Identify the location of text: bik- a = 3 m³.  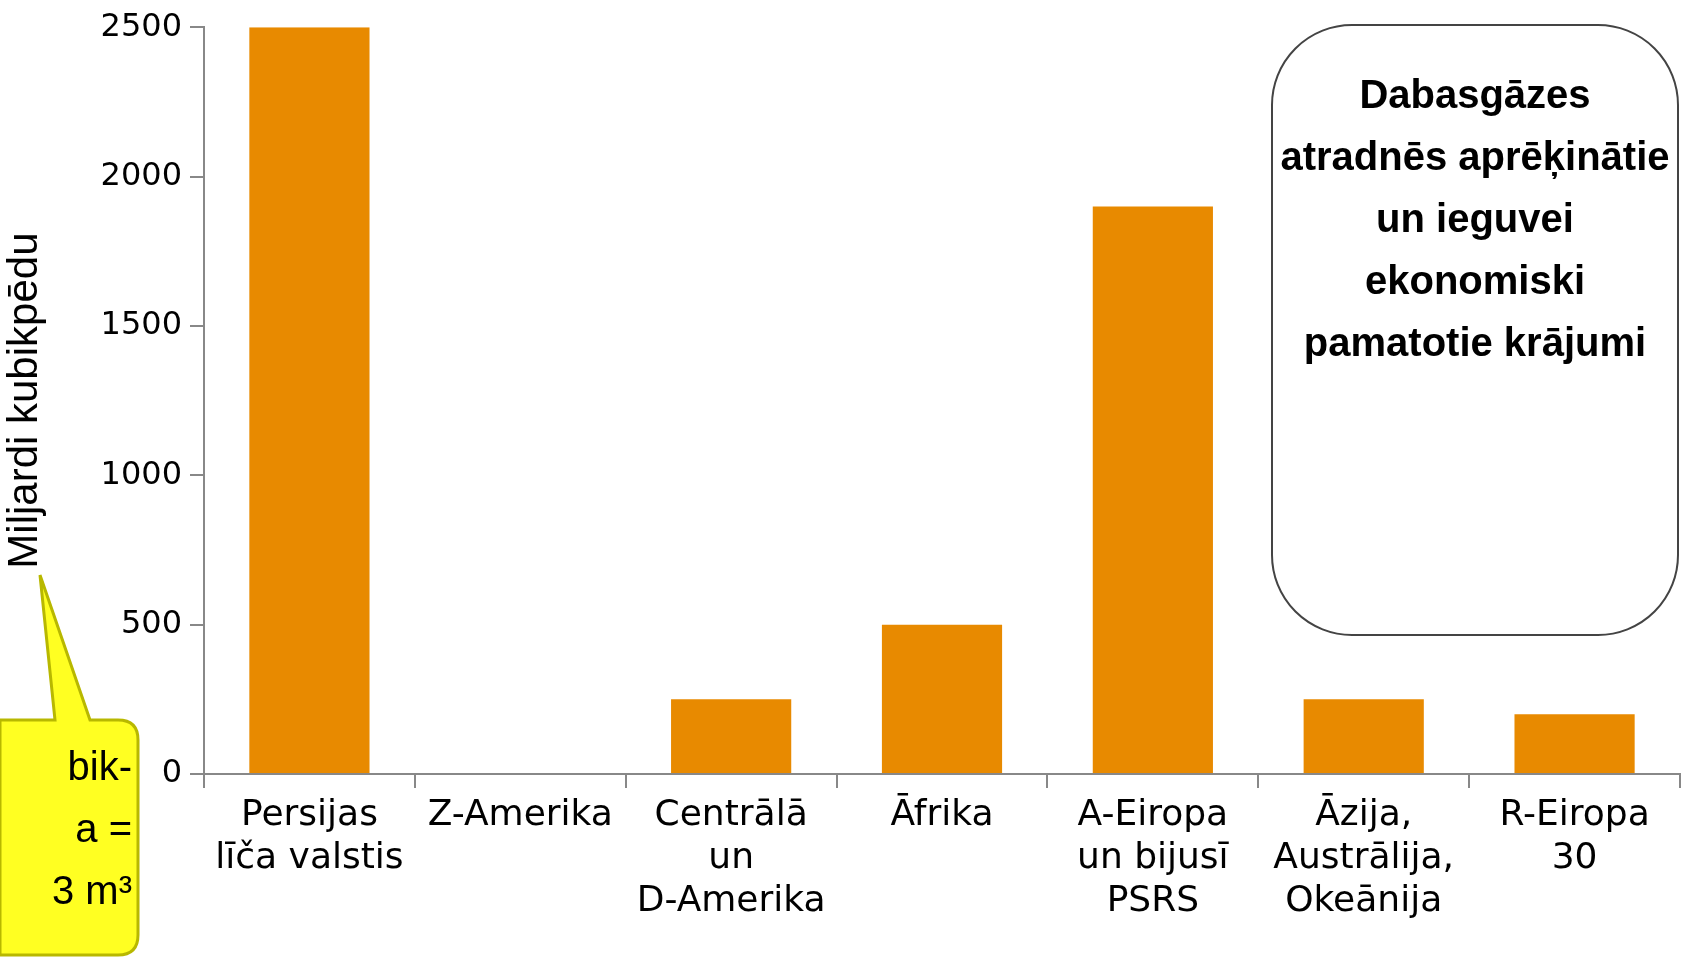
(91, 828).